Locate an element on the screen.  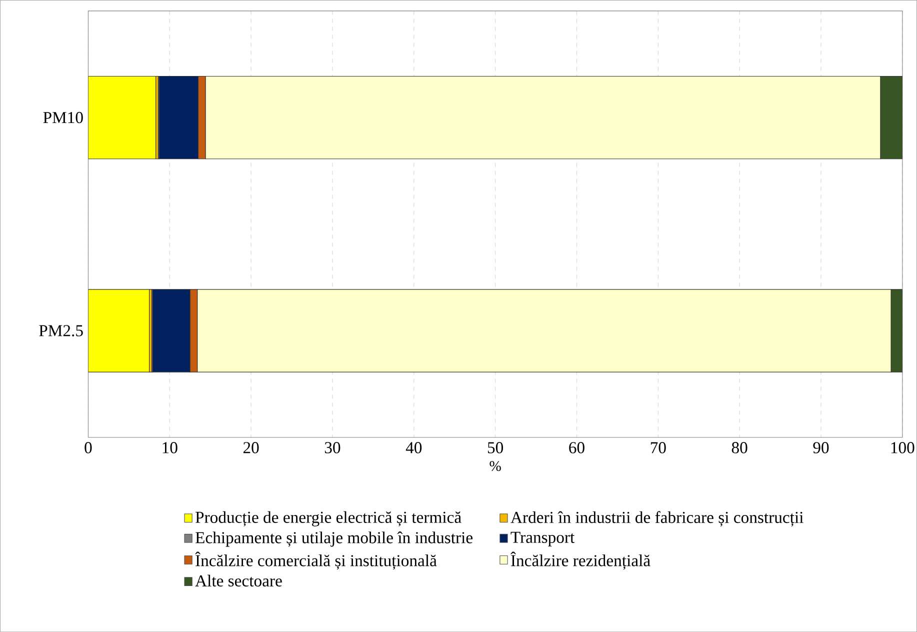
x-tick-label: 50 is located at coordinates (496, 448).